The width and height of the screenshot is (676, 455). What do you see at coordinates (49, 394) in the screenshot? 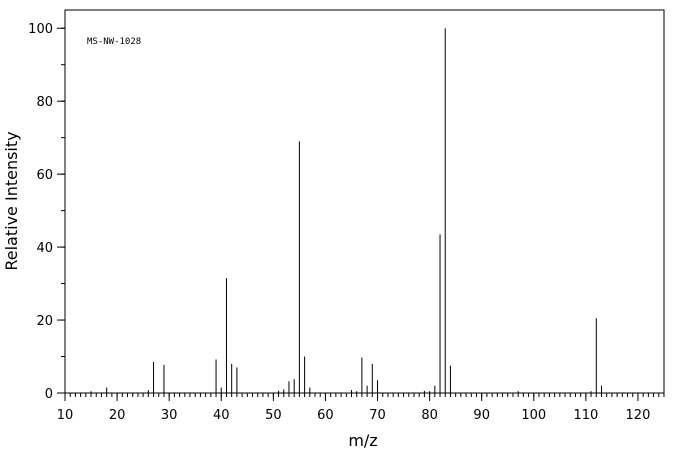
I see `y-tick-label: 0` at bounding box center [49, 394].